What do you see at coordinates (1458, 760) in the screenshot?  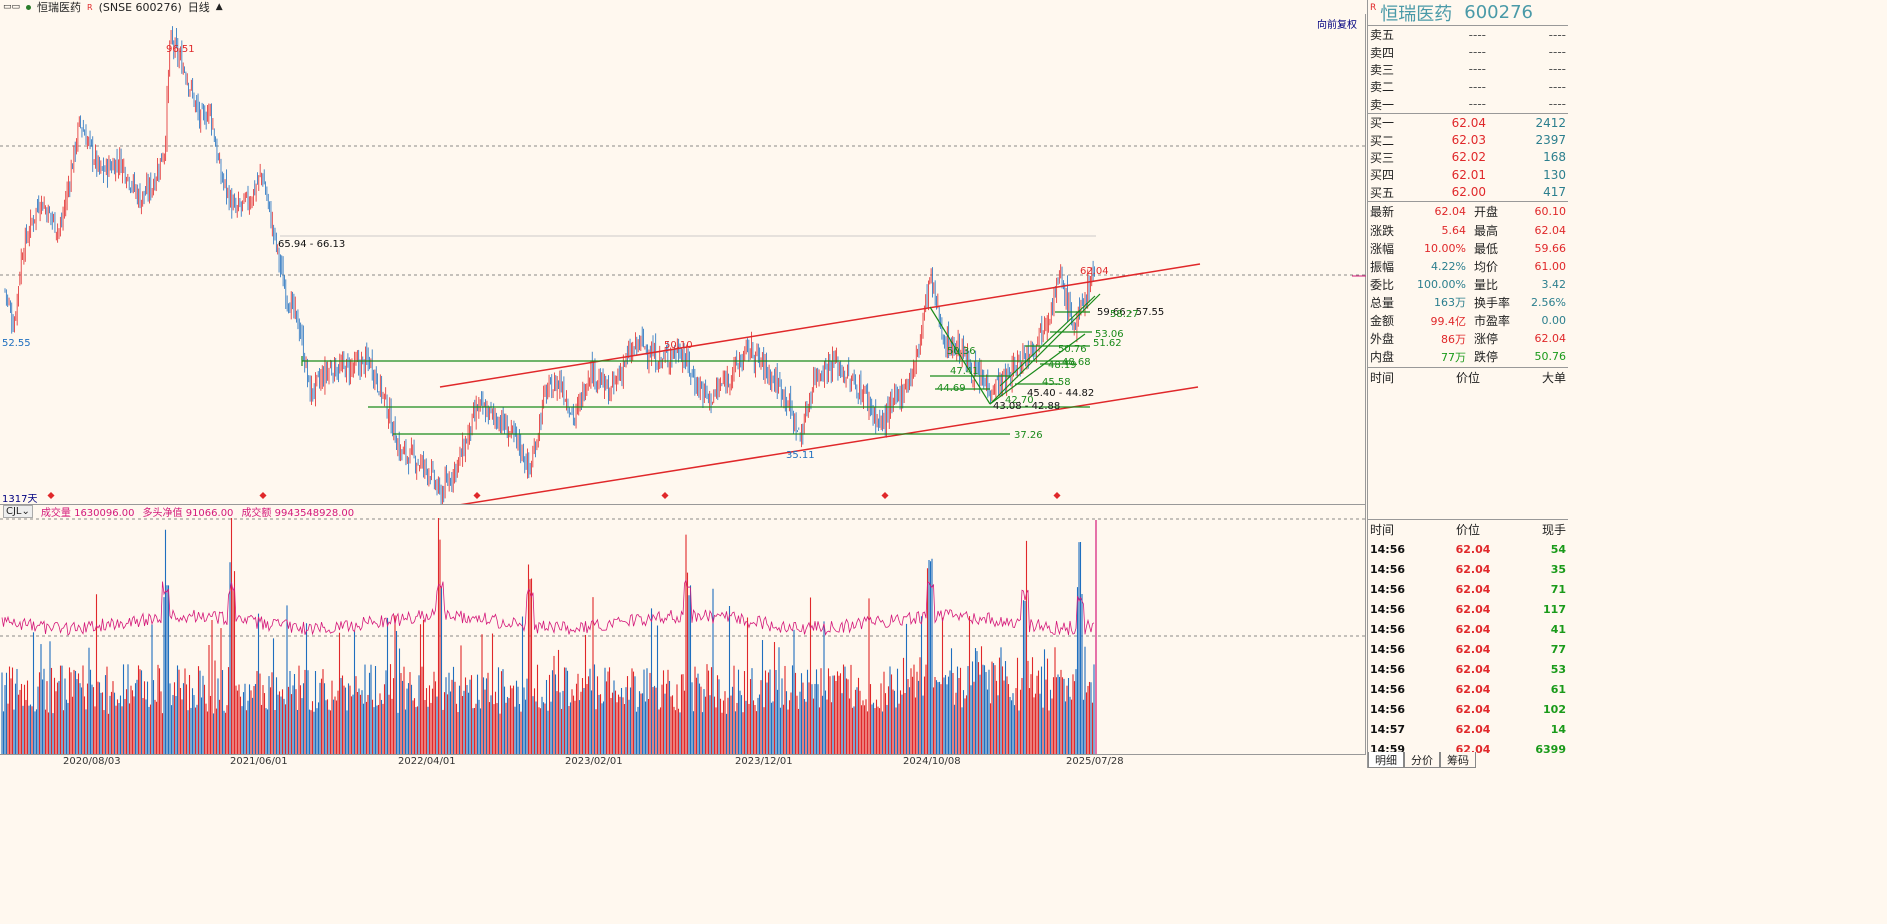 I see `tab-chips: 筹码` at bounding box center [1458, 760].